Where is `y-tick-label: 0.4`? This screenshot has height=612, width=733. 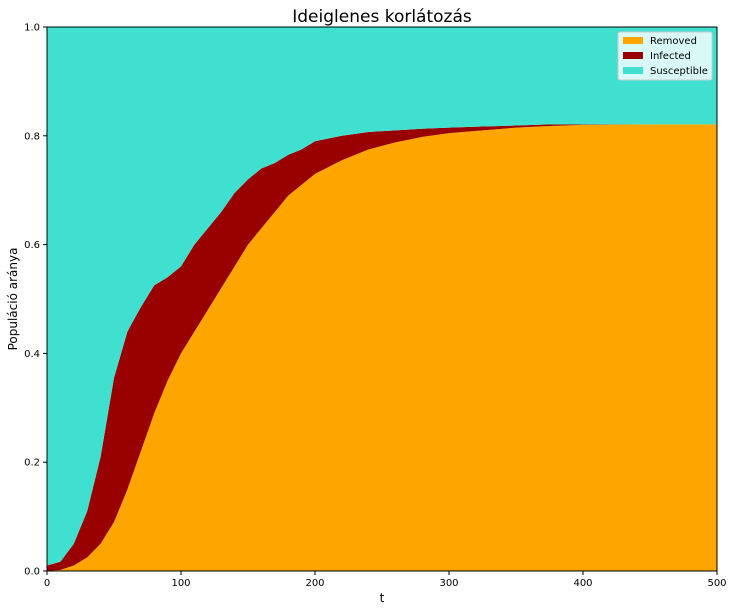 y-tick-label: 0.4 is located at coordinates (32, 354).